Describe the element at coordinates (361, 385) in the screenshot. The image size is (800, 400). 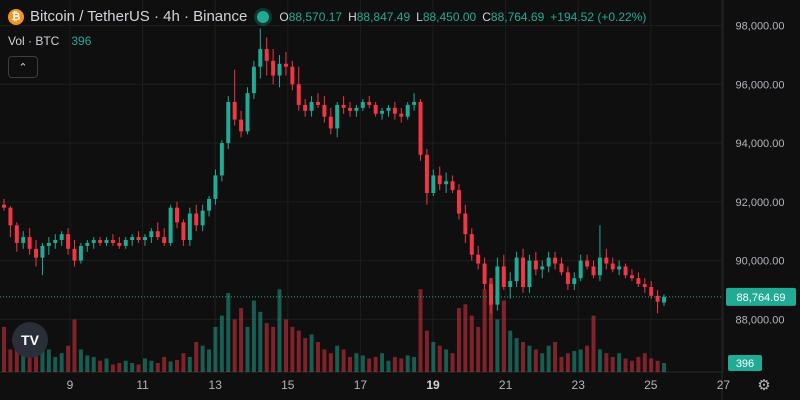
I see `time-tick-label: 17` at that location.